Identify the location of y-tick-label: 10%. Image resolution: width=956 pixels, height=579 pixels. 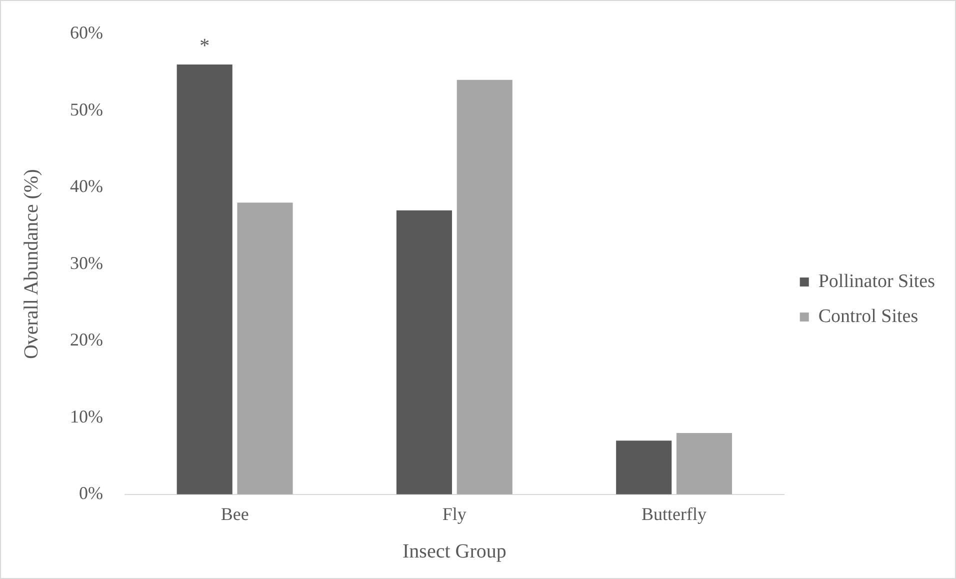
(86, 416).